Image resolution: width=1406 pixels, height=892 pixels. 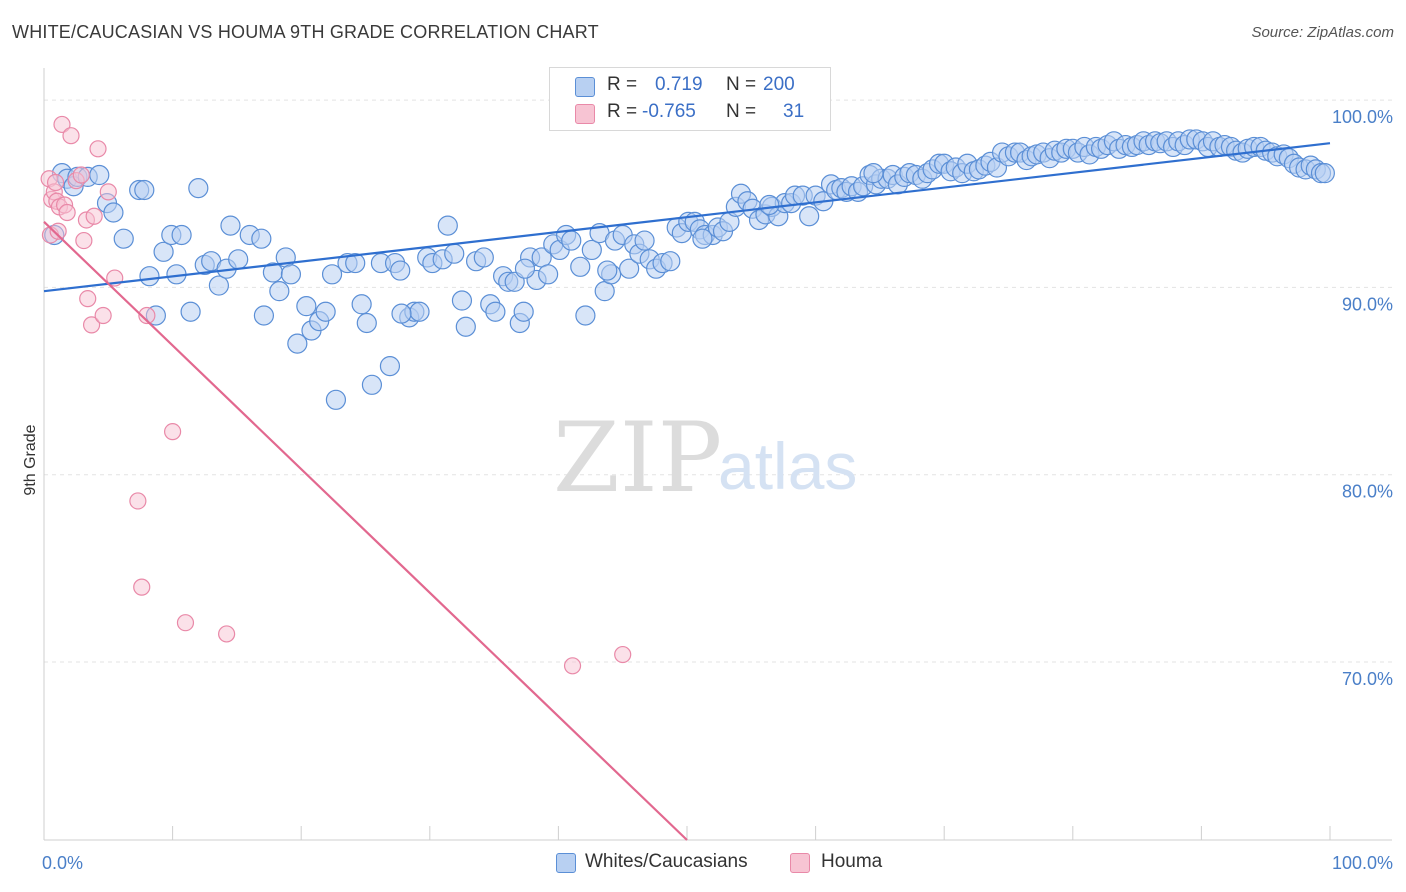 I want to click on y-axis-title: 9th Grade, so click(x=30, y=459).